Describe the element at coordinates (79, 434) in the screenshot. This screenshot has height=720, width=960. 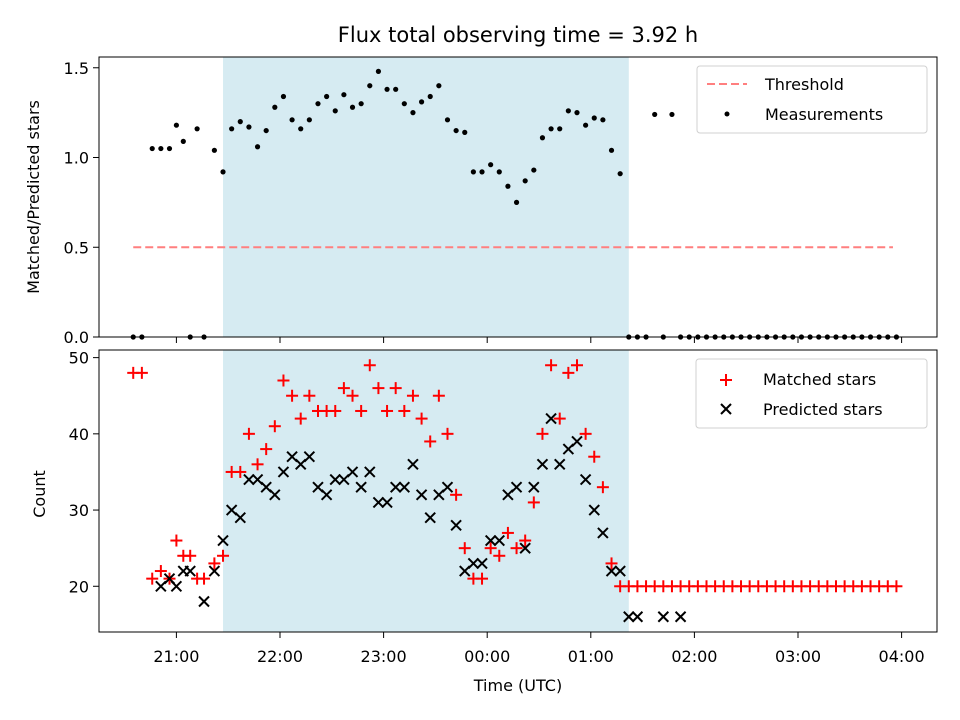
I see `count-ytick-label: 40` at that location.